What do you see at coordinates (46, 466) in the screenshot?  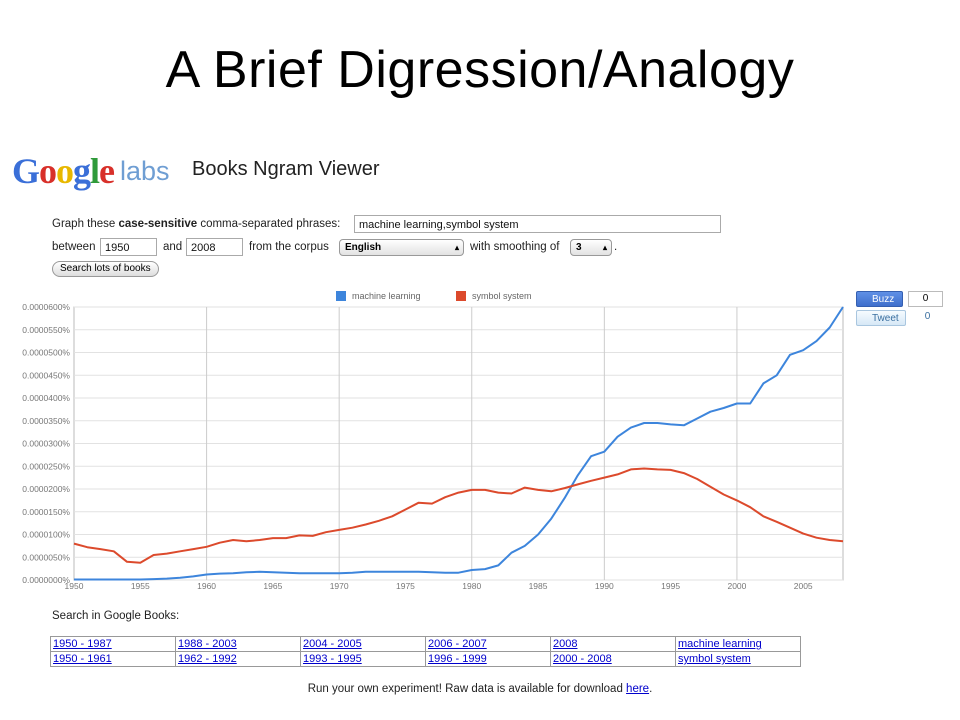 I see `y-tick-label: 0.0000250%` at bounding box center [46, 466].